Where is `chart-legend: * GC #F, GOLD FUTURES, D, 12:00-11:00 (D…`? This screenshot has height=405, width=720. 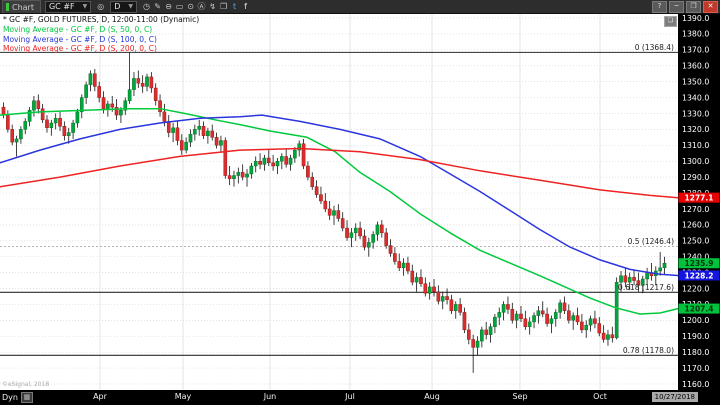
chart-legend: * GC #F, GOLD FUTURES, D, 12:00-11:00 (D… is located at coordinates (101, 34).